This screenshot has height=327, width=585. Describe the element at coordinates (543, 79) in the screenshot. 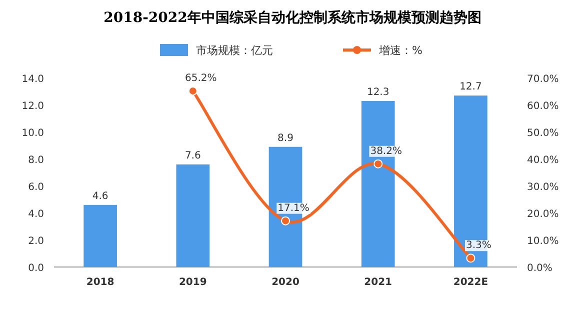

I see `y2-tick-label: 70.0%` at that location.